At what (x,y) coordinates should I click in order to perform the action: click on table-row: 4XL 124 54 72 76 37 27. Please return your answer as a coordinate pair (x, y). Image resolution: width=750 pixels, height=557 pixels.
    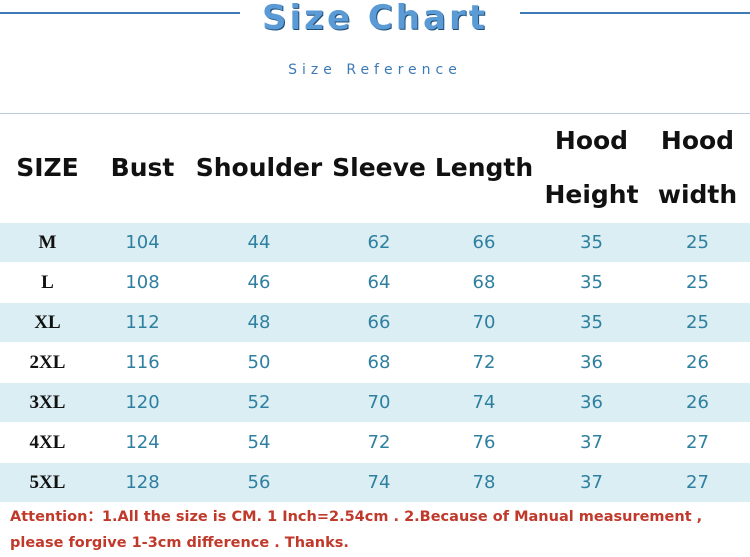
    Looking at the image, I should click on (375, 442).